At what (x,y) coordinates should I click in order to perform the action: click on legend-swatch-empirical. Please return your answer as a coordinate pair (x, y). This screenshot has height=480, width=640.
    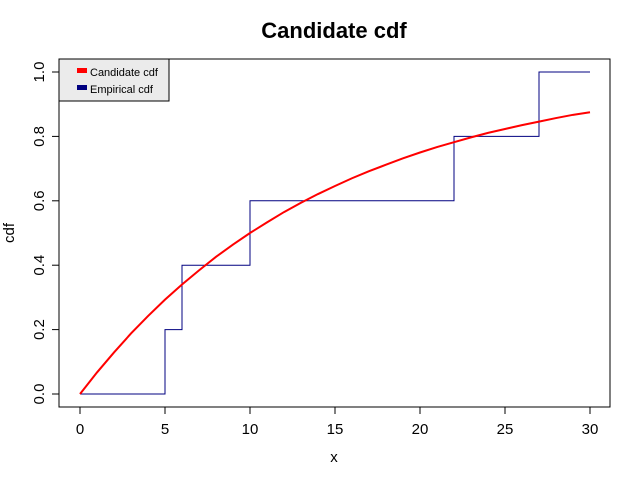
    Looking at the image, I should click on (82, 87).